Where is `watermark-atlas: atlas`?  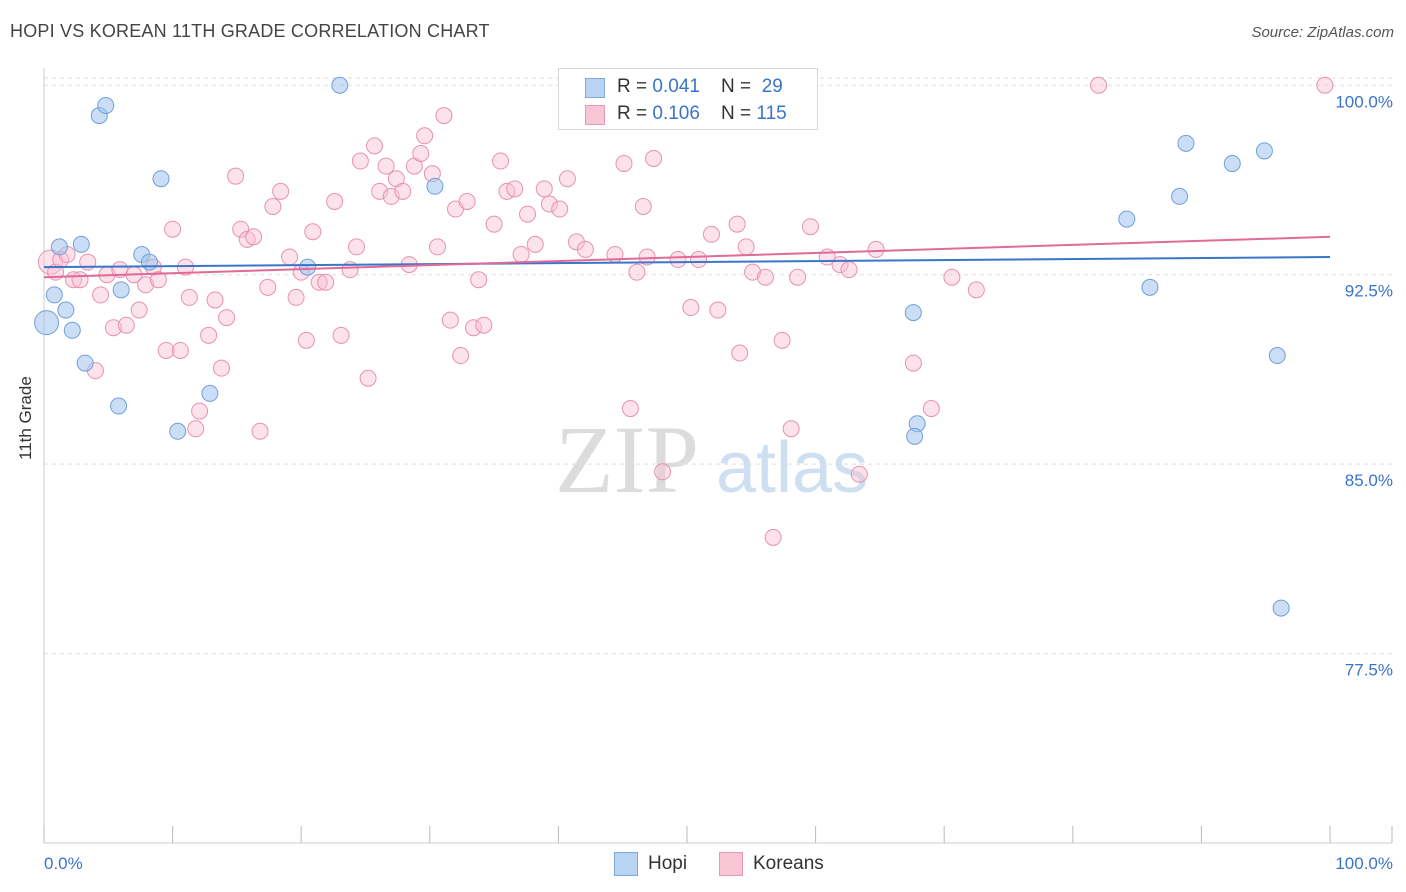 watermark-atlas: atlas is located at coordinates (792, 468).